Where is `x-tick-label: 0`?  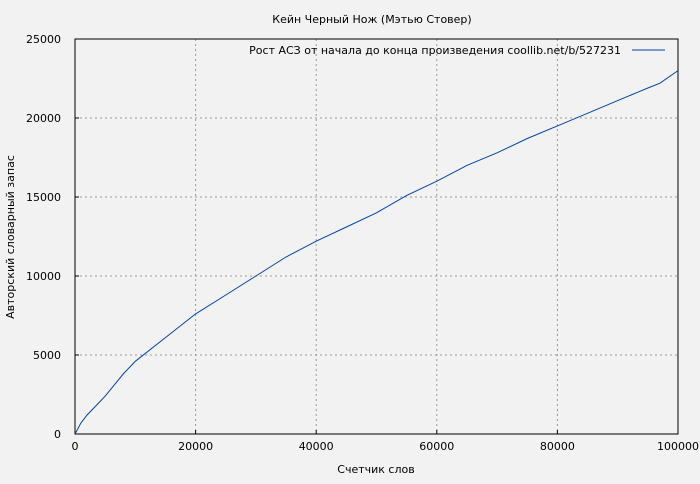
x-tick-label: 0 is located at coordinates (75, 446).